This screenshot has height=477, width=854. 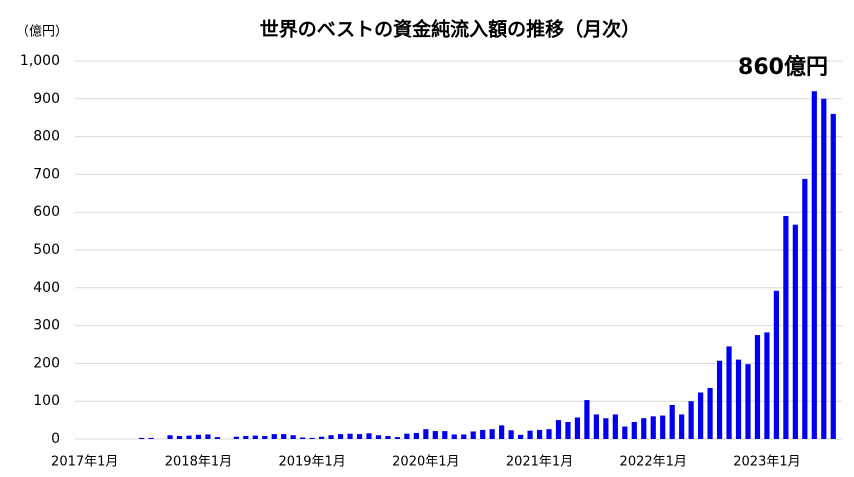 What do you see at coordinates (84, 462) in the screenshot?
I see `x-tick-label: 2017年1月` at bounding box center [84, 462].